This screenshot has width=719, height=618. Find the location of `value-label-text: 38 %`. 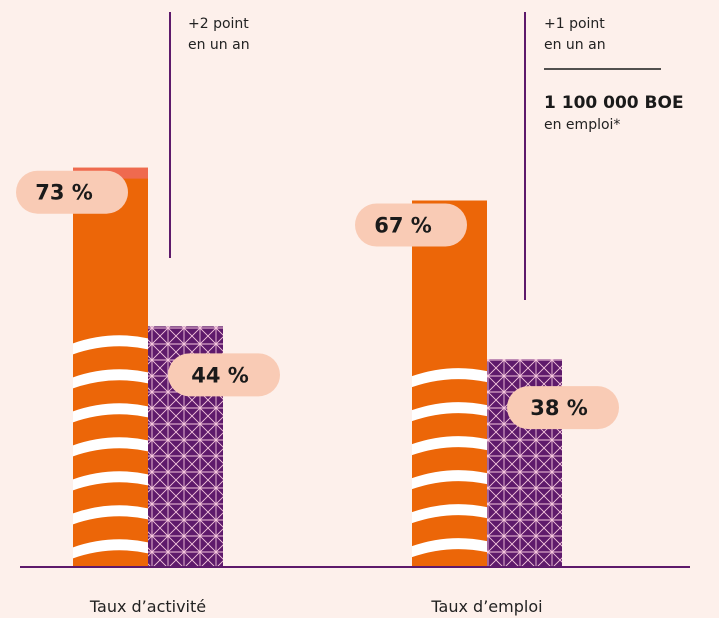

value-label-text: 38 % is located at coordinates (559, 408).